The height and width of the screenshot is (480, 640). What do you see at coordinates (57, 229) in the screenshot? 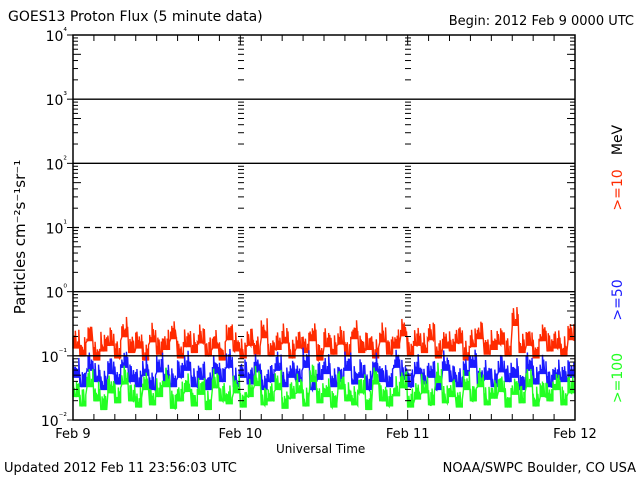
I see `y-tick-label: 10¹` at bounding box center [57, 229].